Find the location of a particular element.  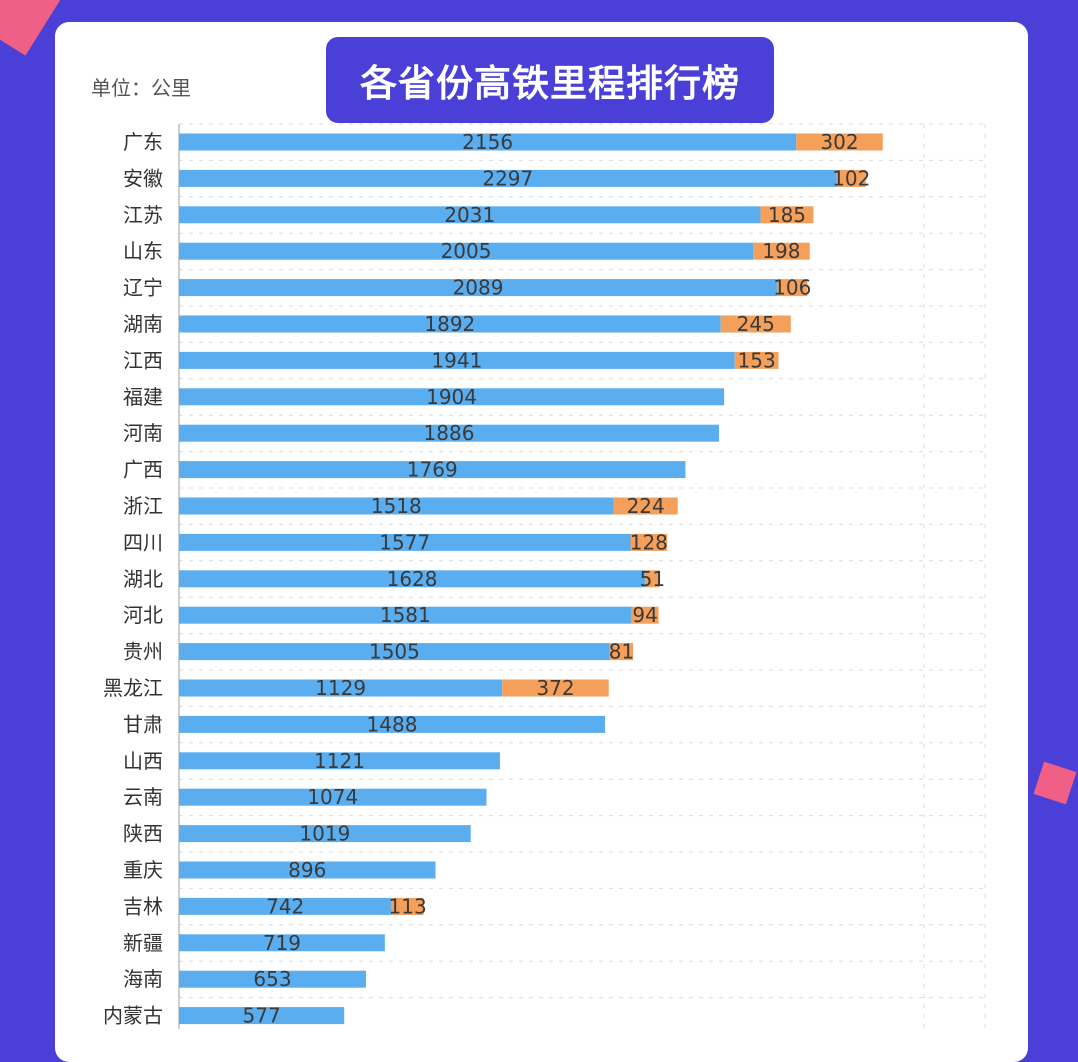

data-label: 106 is located at coordinates (792, 288).